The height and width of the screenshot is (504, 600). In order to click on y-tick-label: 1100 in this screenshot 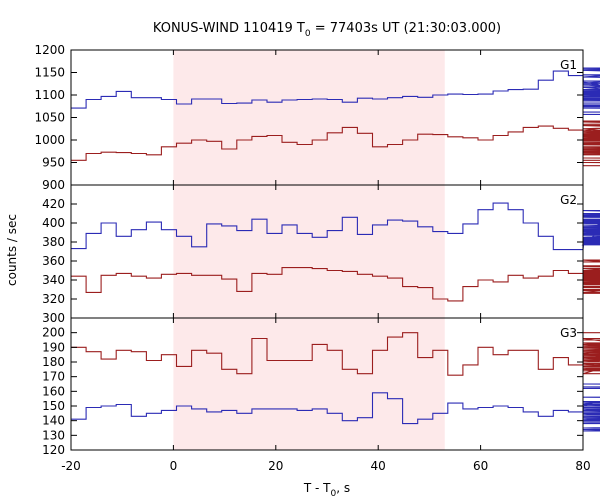, I will do `click(49, 95)`.